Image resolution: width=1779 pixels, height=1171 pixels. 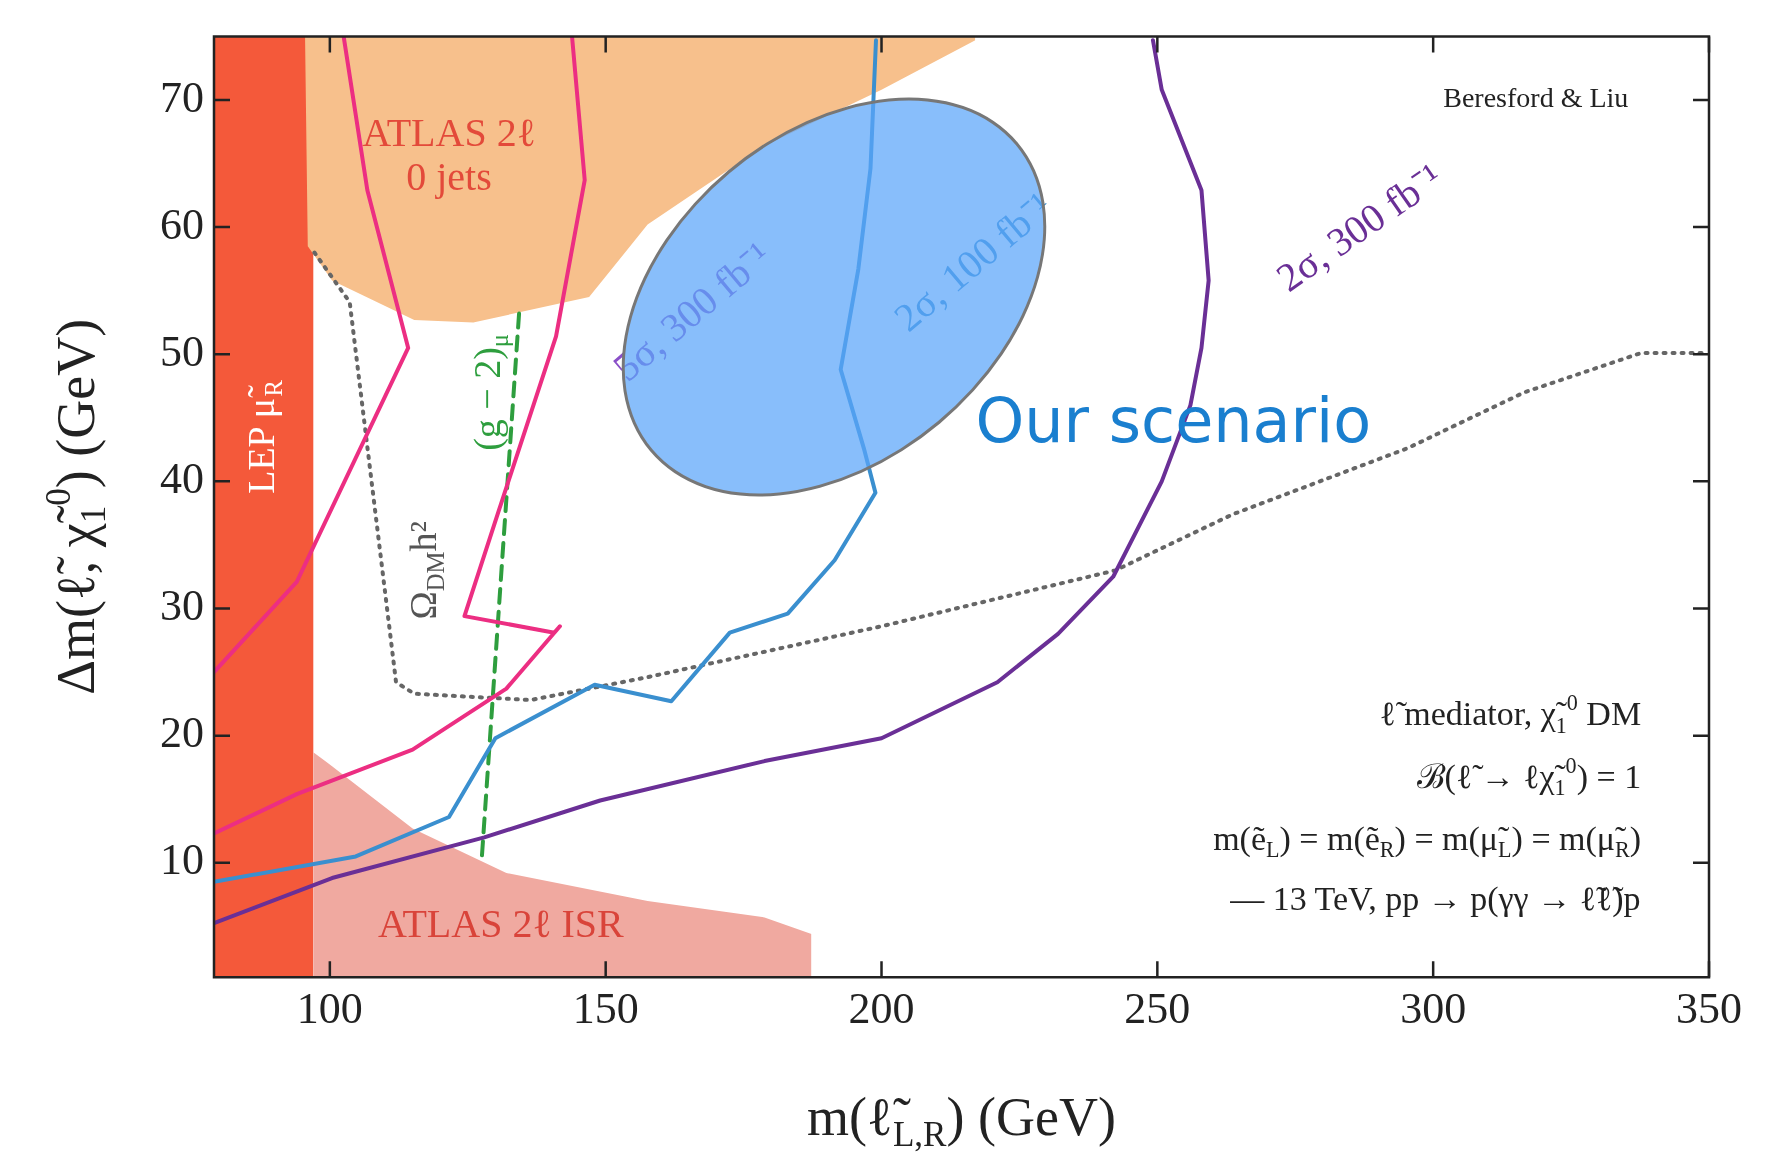 I want to click on annotation: Beresford & Liu, so click(x=1536, y=98).